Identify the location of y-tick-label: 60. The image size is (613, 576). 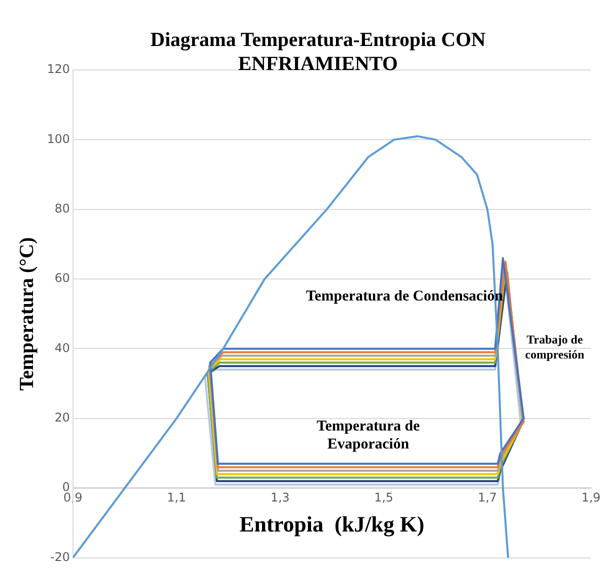
(62, 278).